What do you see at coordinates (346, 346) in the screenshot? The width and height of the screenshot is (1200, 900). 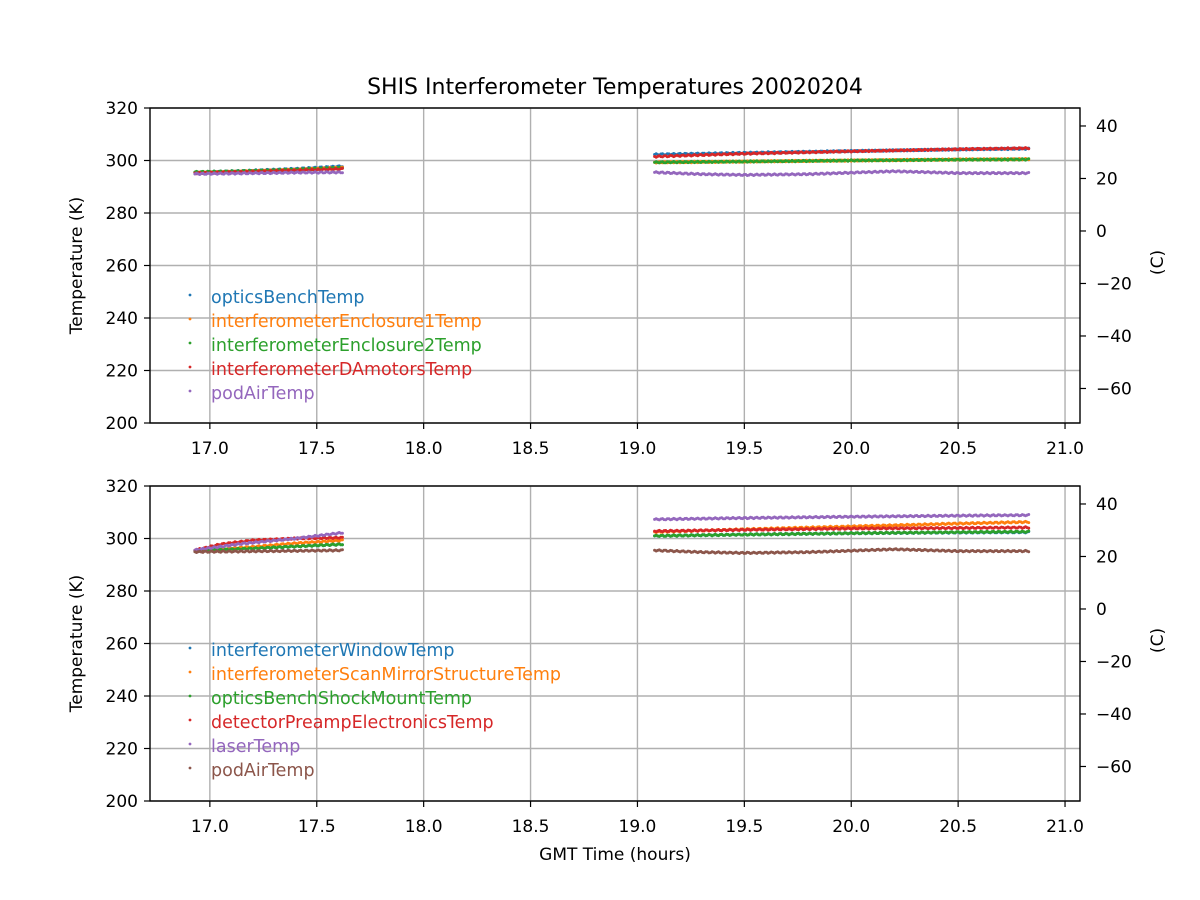 I see `legend-label: interferometerEnclosure2Temp` at bounding box center [346, 346].